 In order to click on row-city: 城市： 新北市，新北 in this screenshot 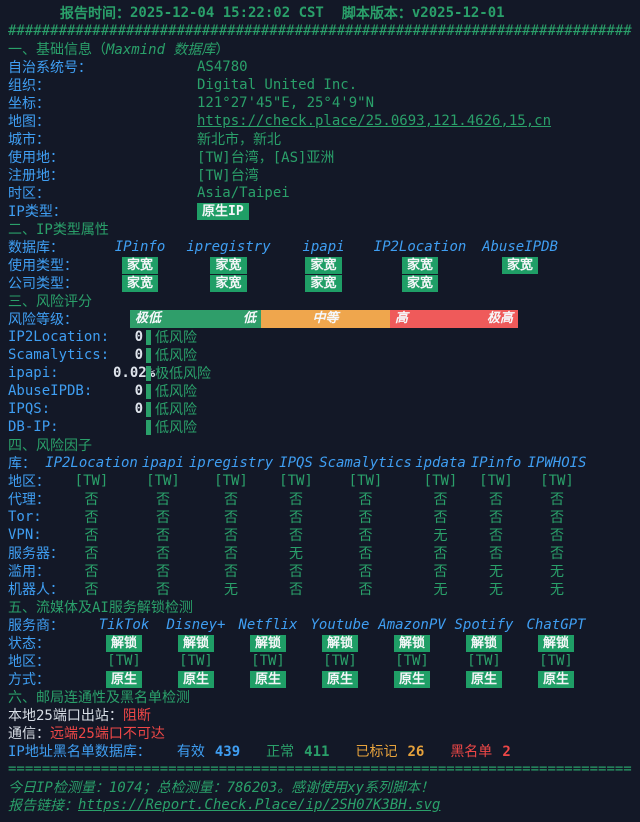, I will do `click(320, 139)`.